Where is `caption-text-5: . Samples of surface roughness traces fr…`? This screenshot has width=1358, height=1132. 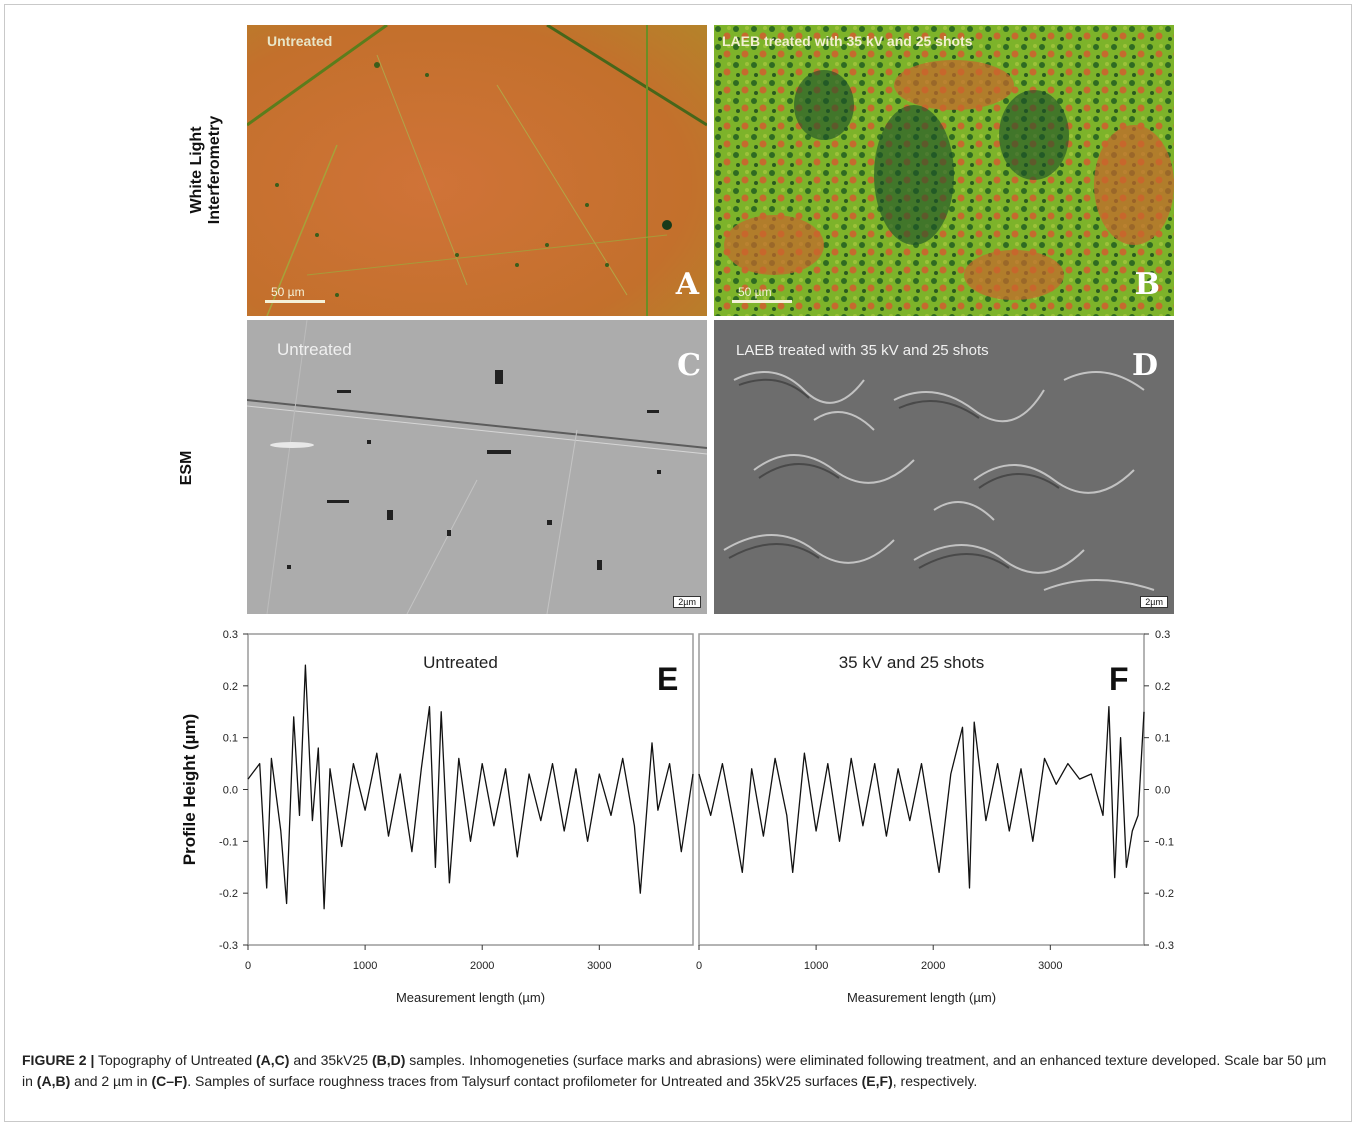 caption-text-5: . Samples of surface roughness traces fr… is located at coordinates (524, 1081).